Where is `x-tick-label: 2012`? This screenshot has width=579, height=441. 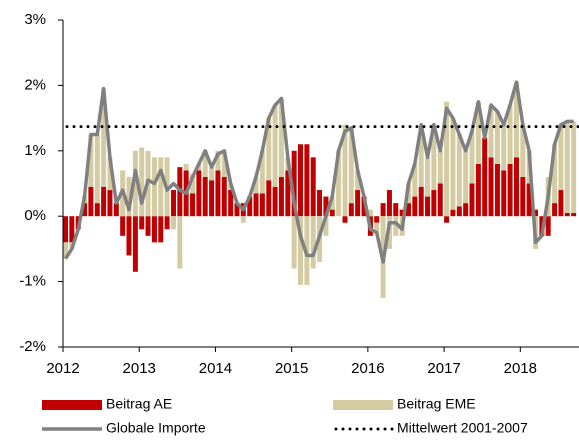
x-tick-label: 2012 is located at coordinates (62, 368).